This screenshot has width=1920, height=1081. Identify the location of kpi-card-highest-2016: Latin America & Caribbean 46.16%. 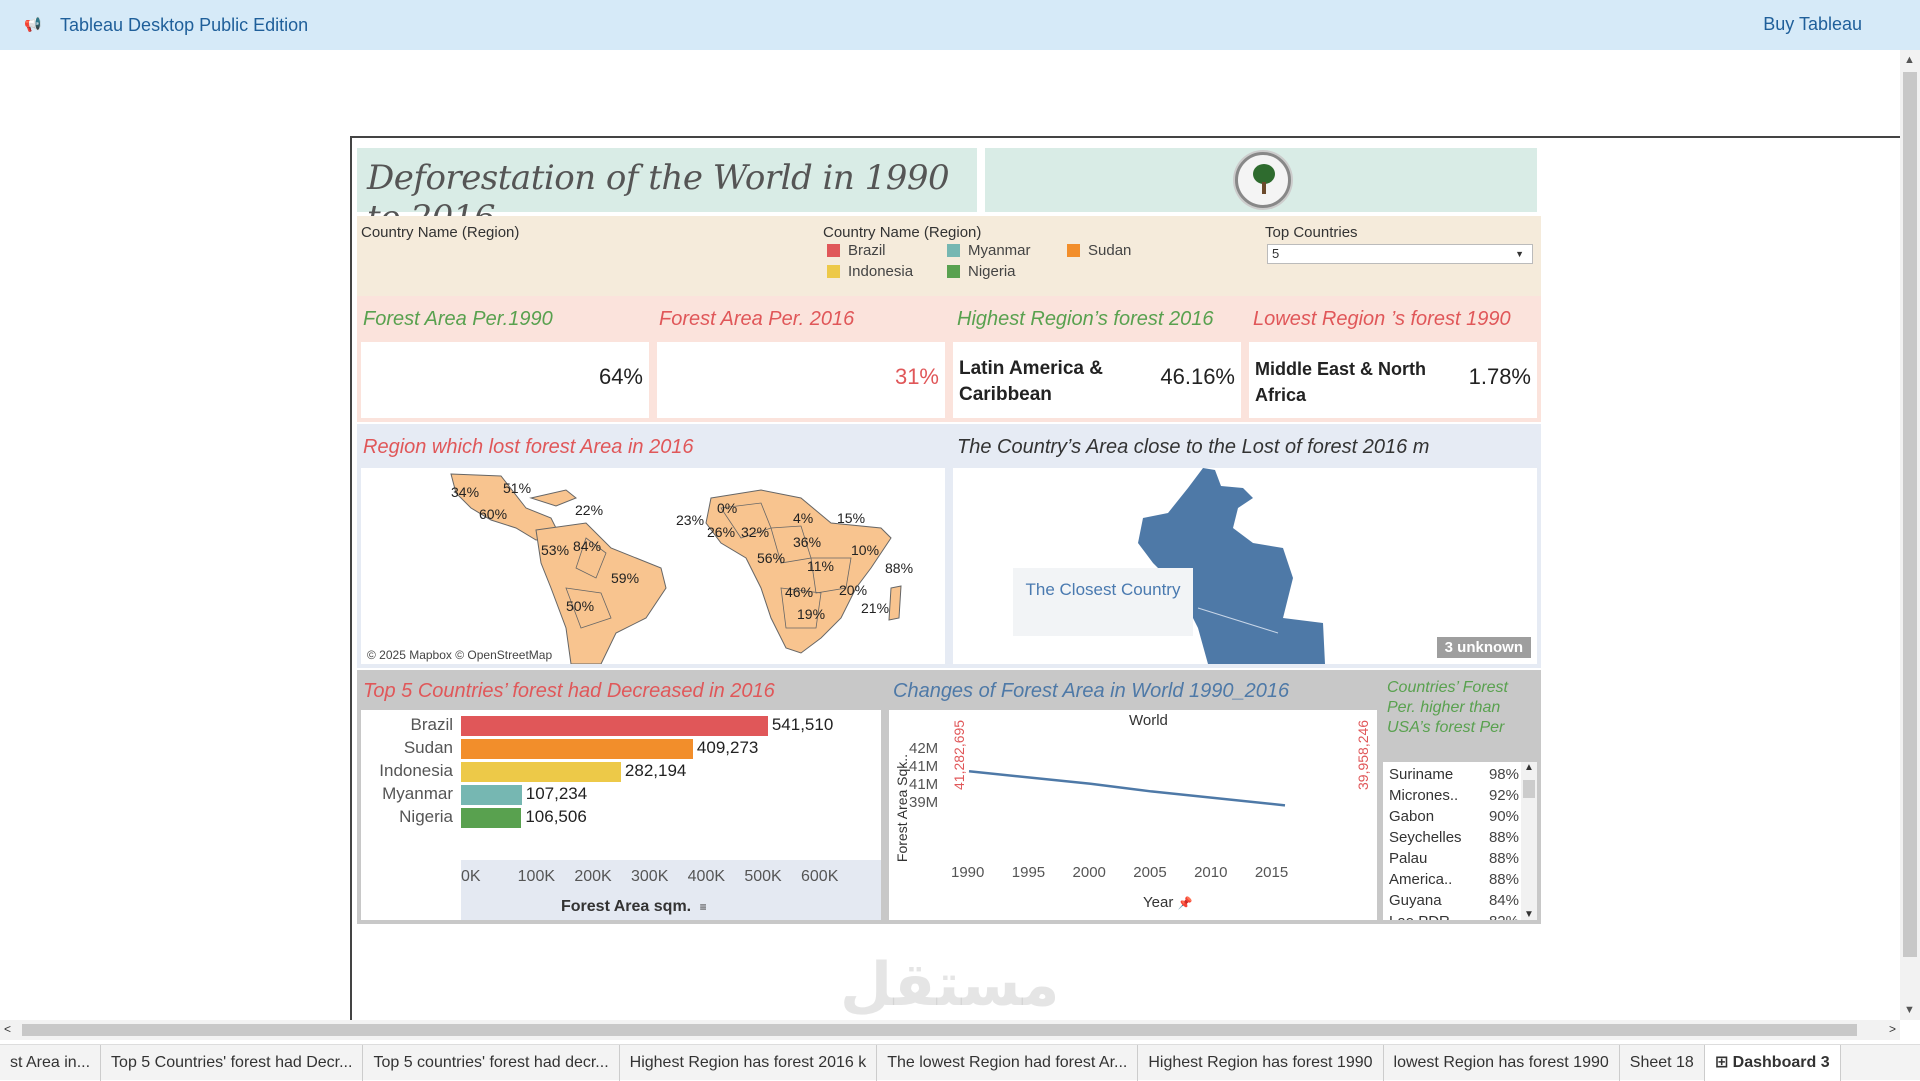
(1097, 380).